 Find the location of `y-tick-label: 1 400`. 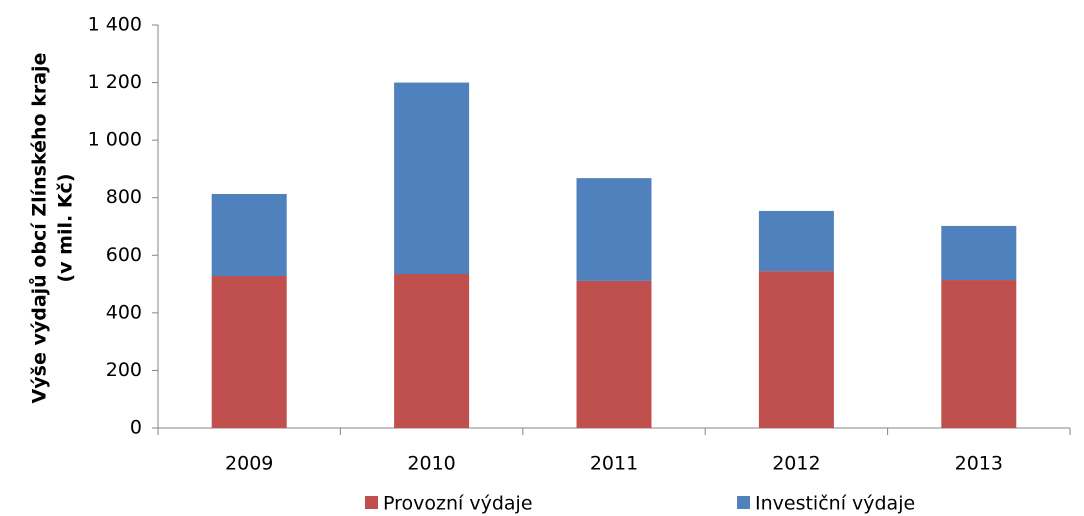

y-tick-label: 1 400 is located at coordinates (115, 25).